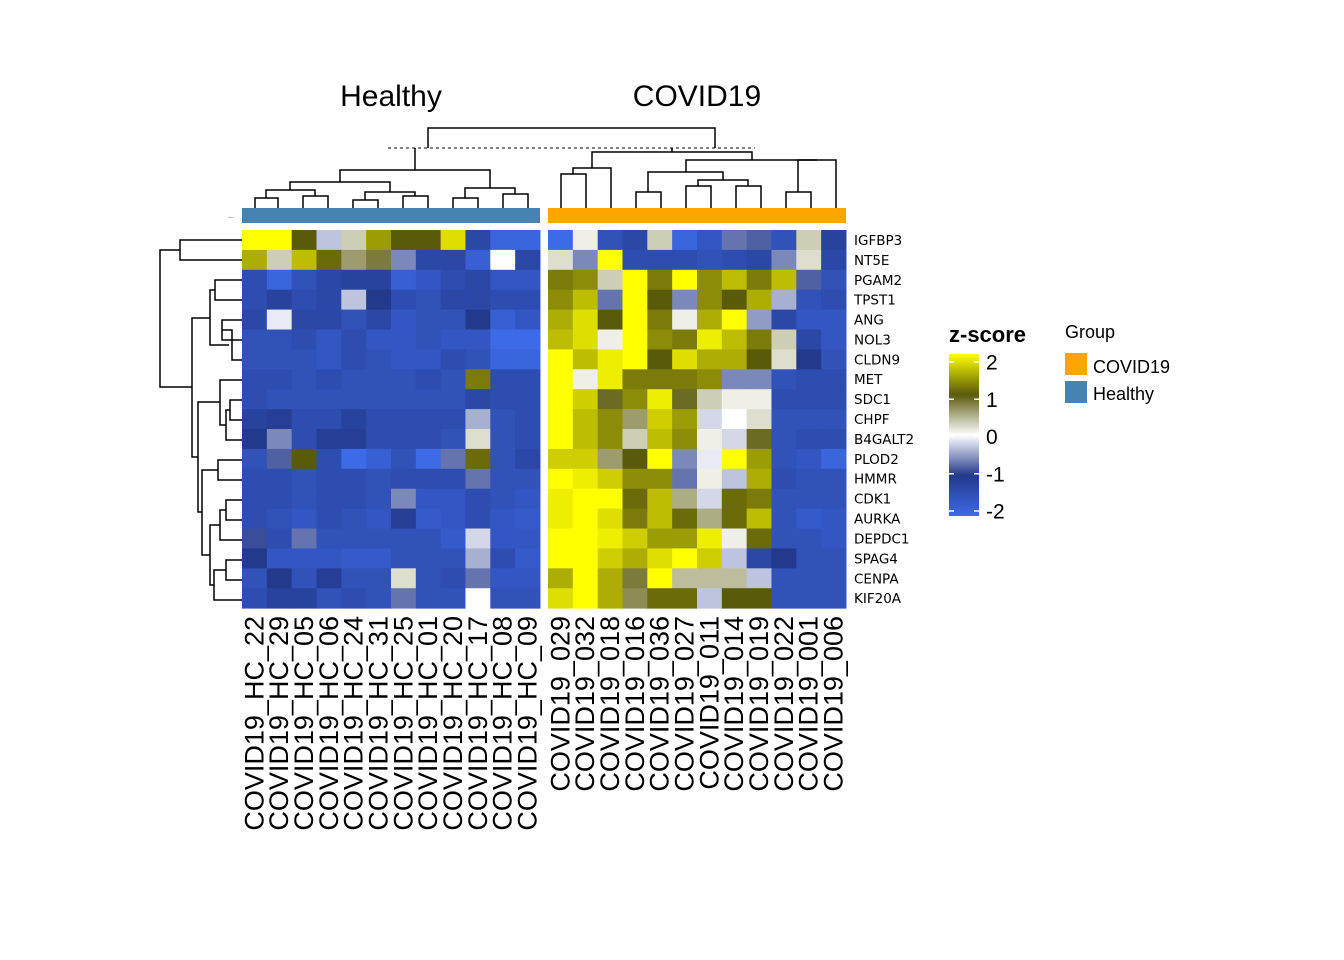 The height and width of the screenshot is (960, 1344). What do you see at coordinates (560, 704) in the screenshot?
I see `column-label: COVID19_029` at bounding box center [560, 704].